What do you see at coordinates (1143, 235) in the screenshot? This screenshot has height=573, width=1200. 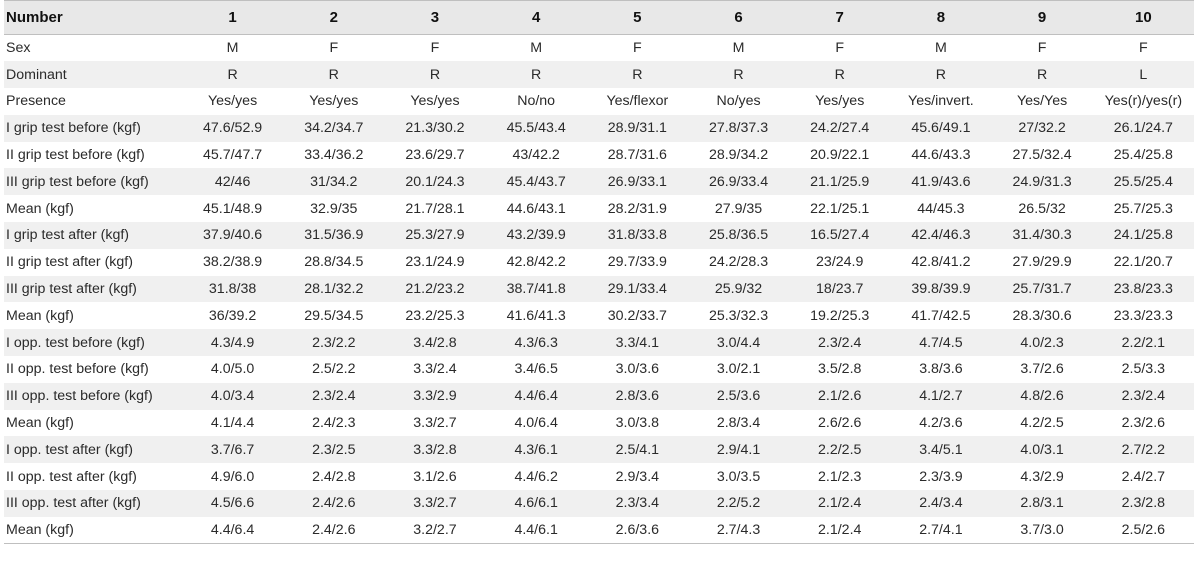 I see `table-cell: 24.1/25.8` at bounding box center [1143, 235].